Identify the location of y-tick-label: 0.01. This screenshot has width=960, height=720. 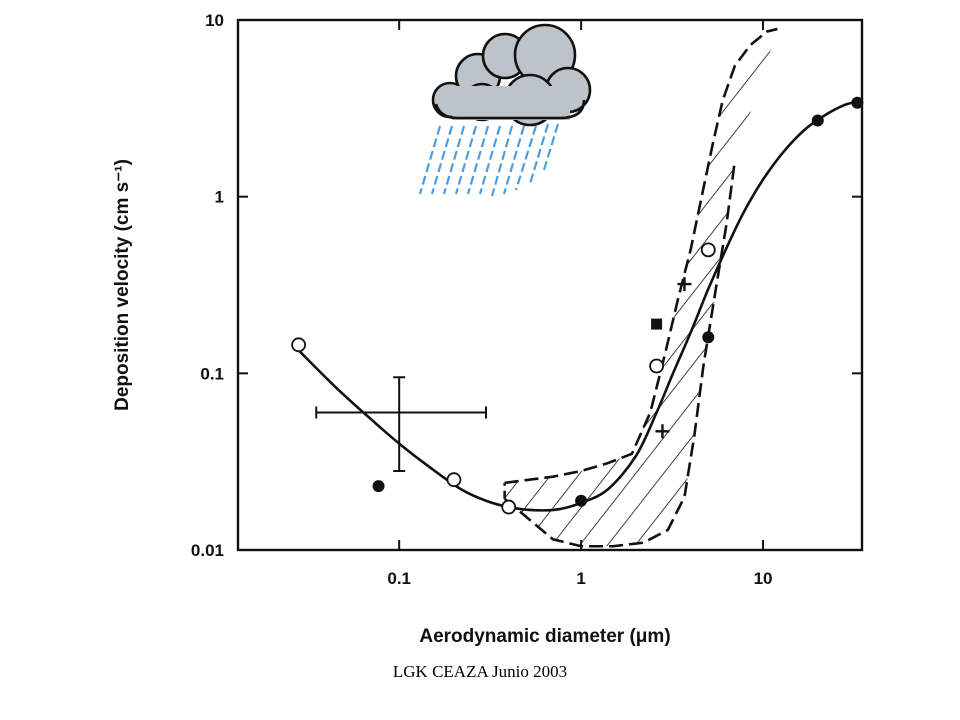
(207, 550).